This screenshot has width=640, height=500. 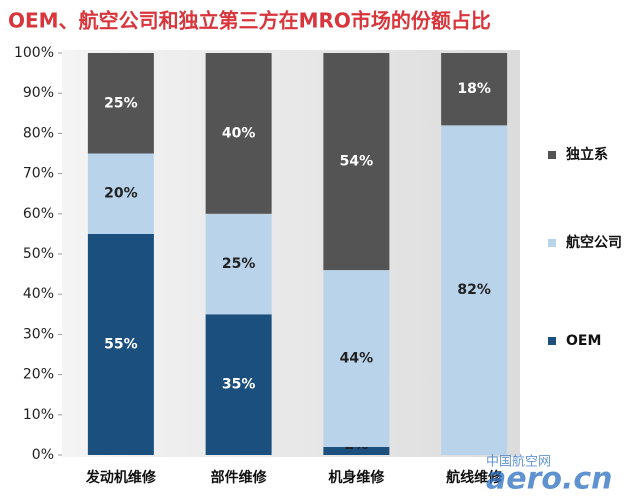 I want to click on y-tick-label: 80%, so click(x=38, y=133).